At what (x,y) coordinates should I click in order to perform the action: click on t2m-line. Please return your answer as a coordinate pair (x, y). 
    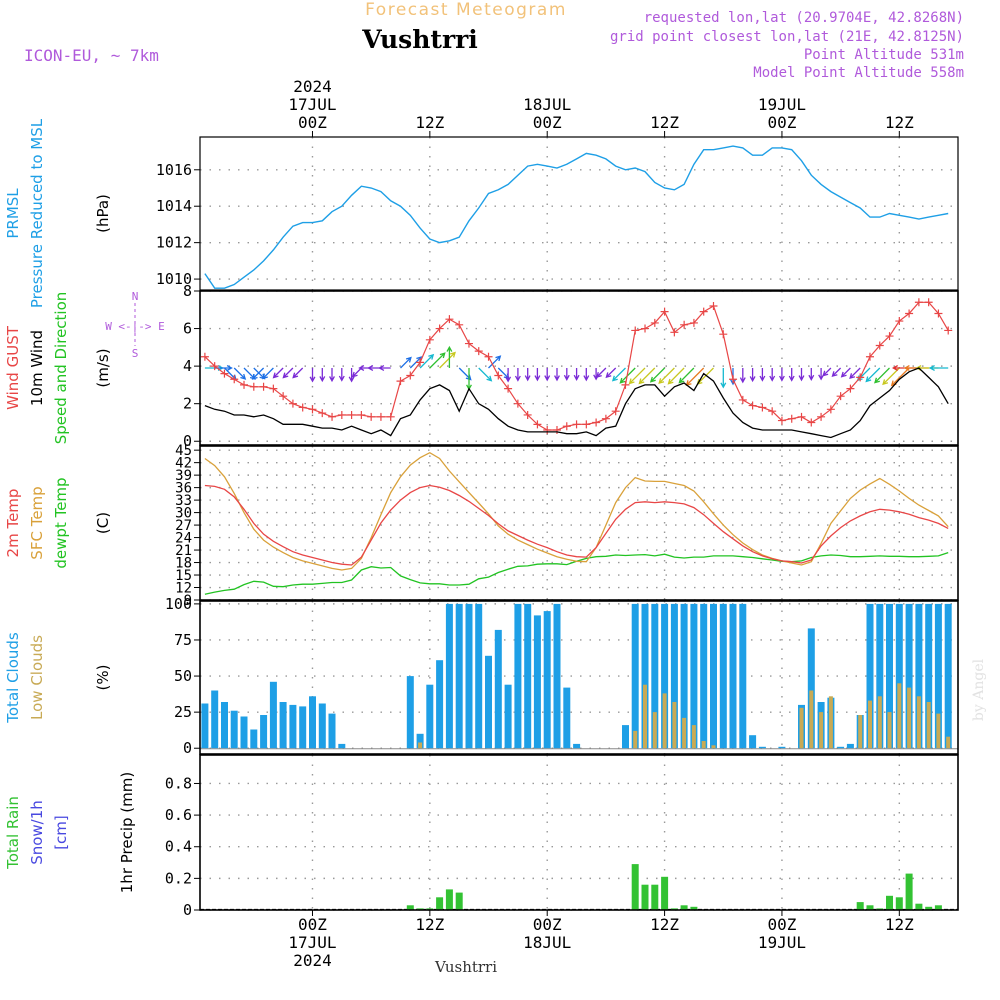
    Looking at the image, I should click on (576, 525).